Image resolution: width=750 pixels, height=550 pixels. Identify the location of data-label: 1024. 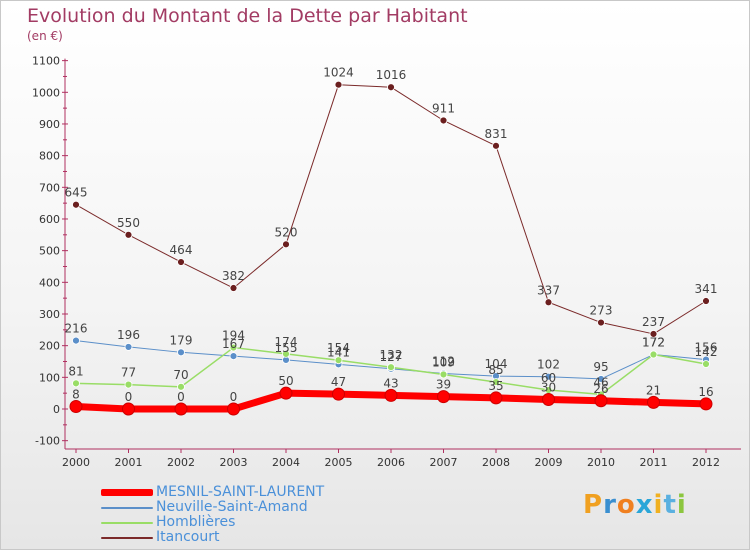
(338, 73).